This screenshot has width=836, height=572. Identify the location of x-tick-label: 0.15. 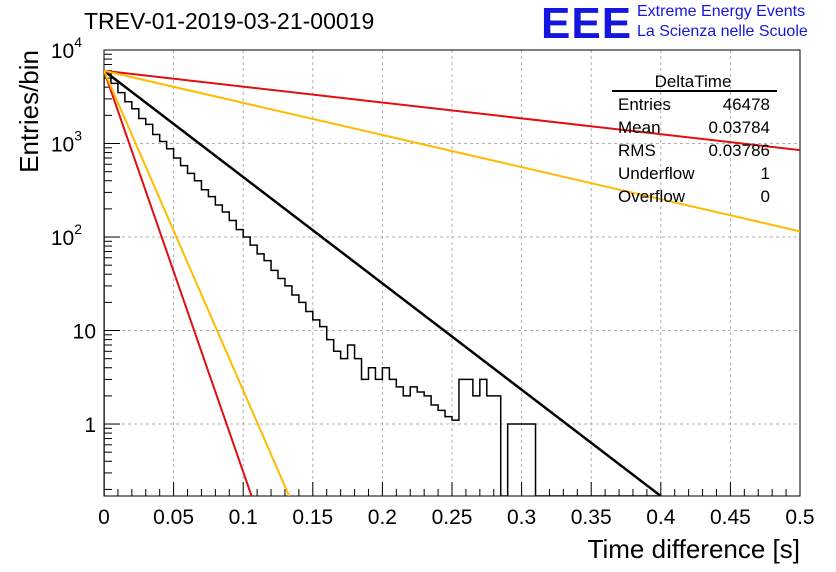
(312, 517).